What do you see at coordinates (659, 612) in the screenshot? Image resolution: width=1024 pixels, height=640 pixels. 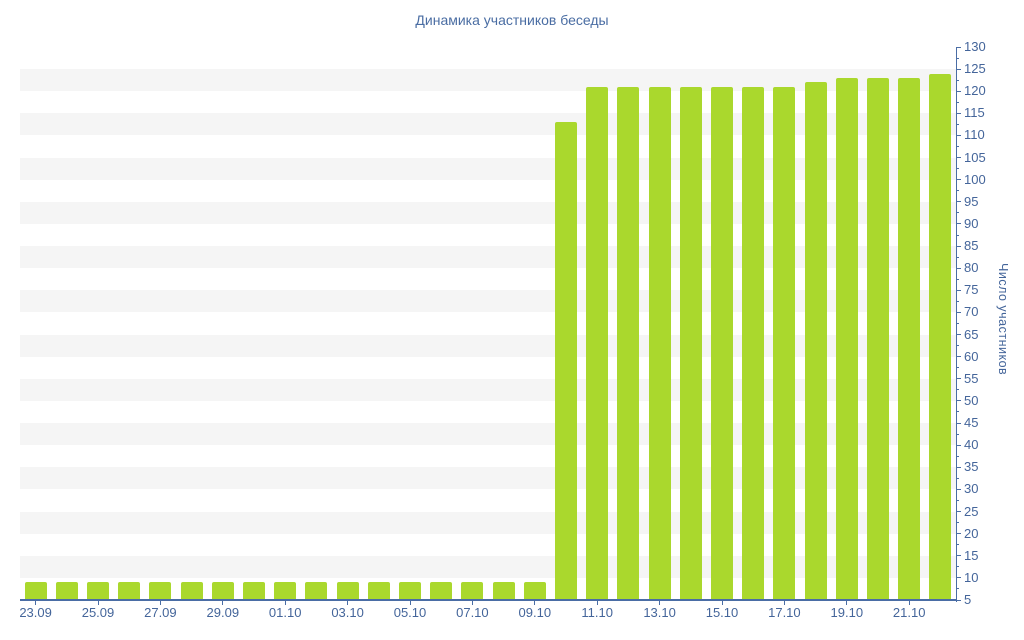 I see `x-tick-label: 13.10` at bounding box center [659, 612].